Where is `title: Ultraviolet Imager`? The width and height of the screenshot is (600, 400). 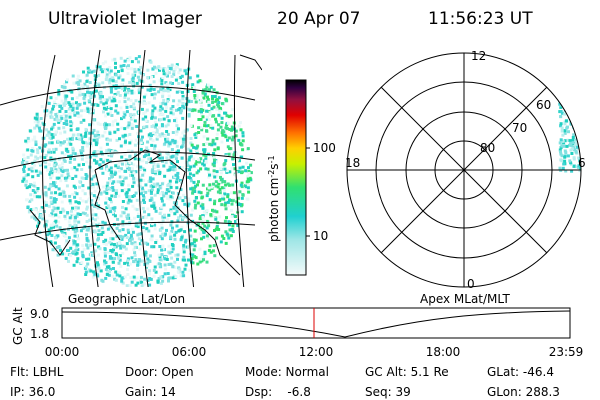
title: Ultraviolet Imager is located at coordinates (125, 19).